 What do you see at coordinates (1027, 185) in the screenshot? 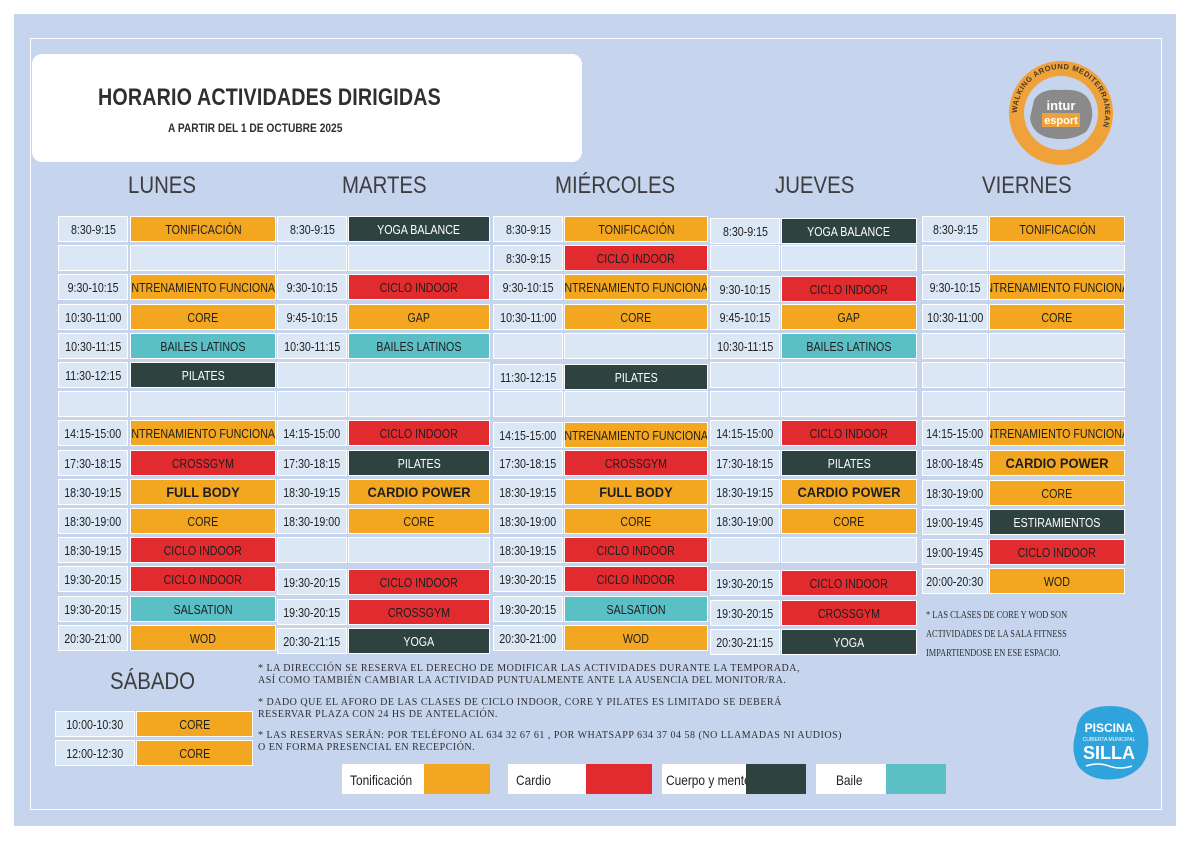
I see `day-header-viernes: VIERNES` at bounding box center [1027, 185].